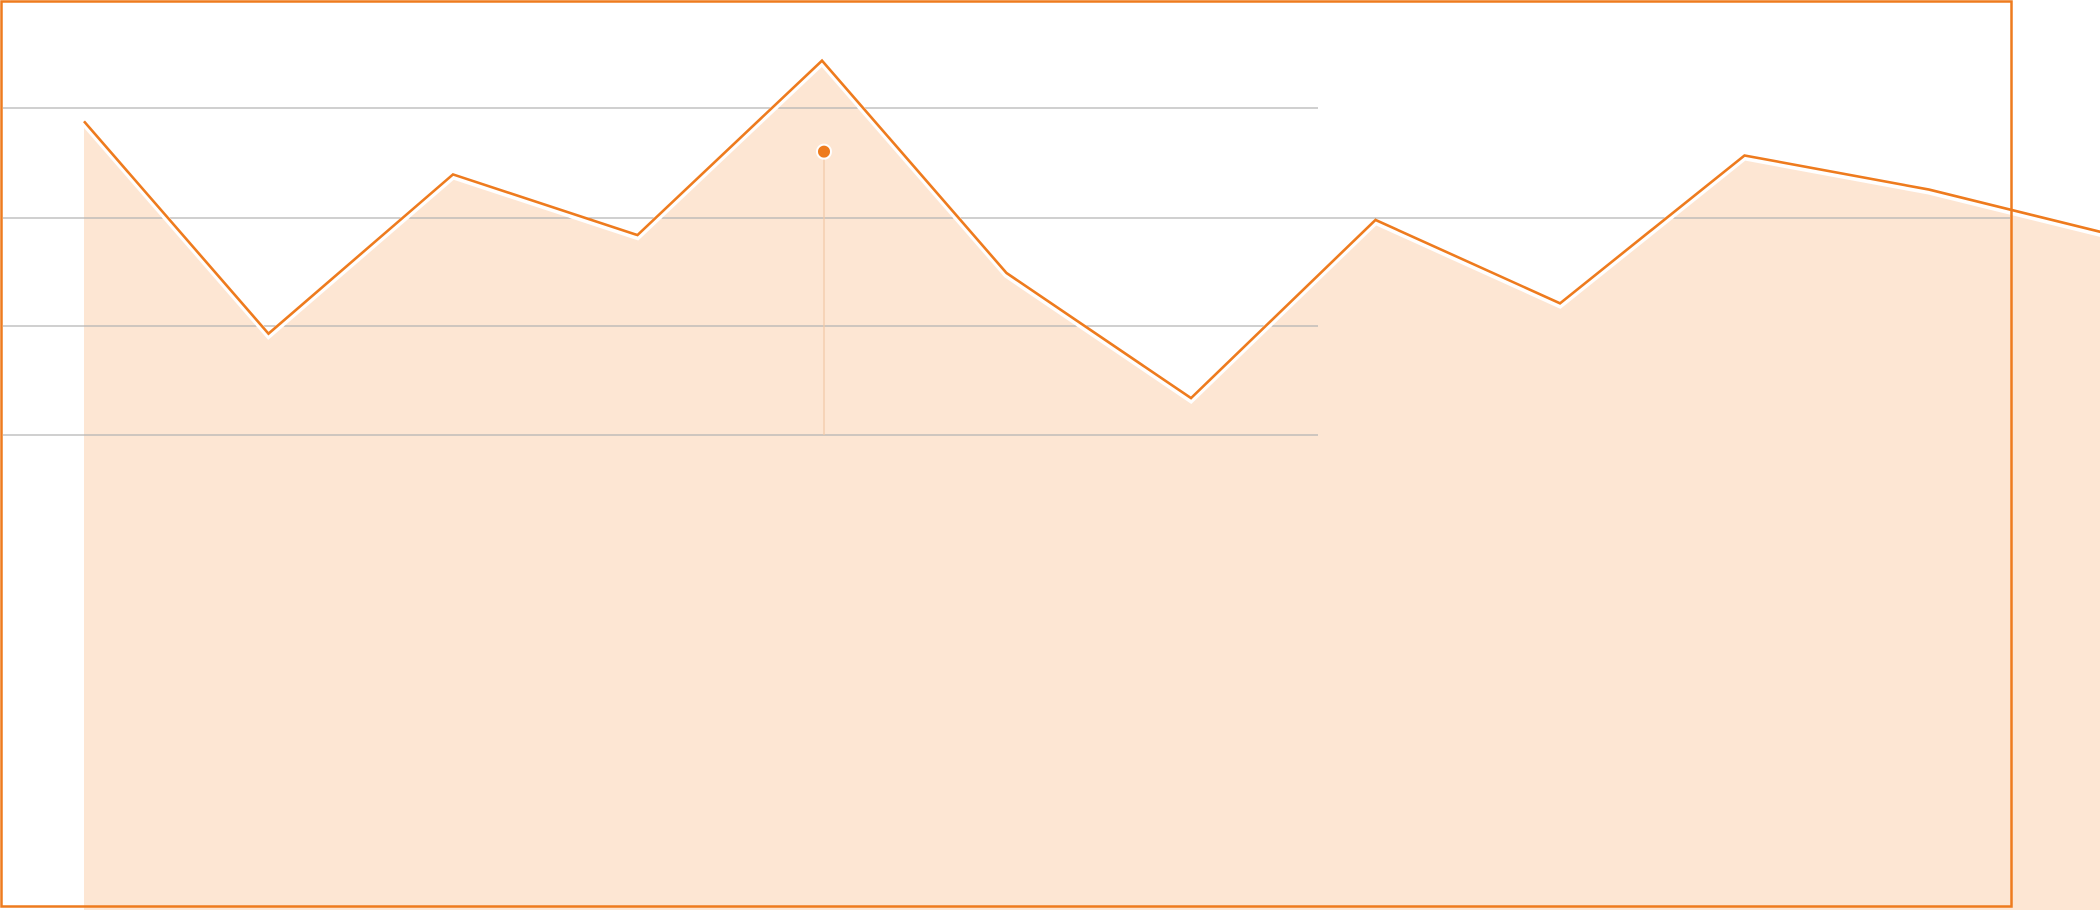 This screenshot has height=910, width=2100. What do you see at coordinates (824, 151) in the screenshot?
I see `highlight-point-marker` at bounding box center [824, 151].